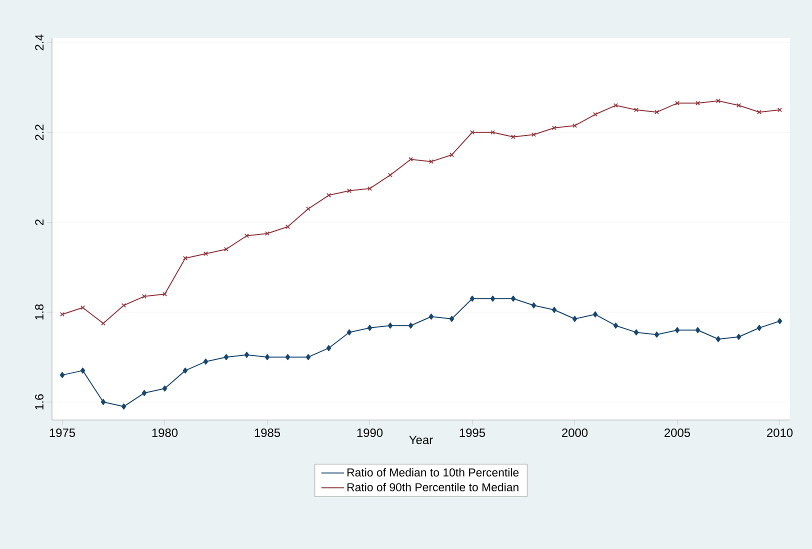 The height and width of the screenshot is (549, 812). What do you see at coordinates (370, 432) in the screenshot?
I see `x-tick-label: 1990` at bounding box center [370, 432].